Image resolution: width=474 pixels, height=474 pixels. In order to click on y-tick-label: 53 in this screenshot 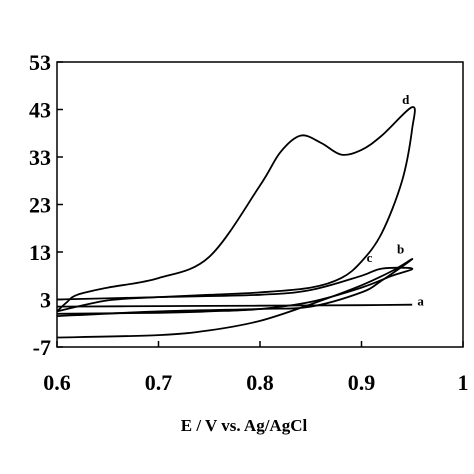, I will do `click(40, 62)`.